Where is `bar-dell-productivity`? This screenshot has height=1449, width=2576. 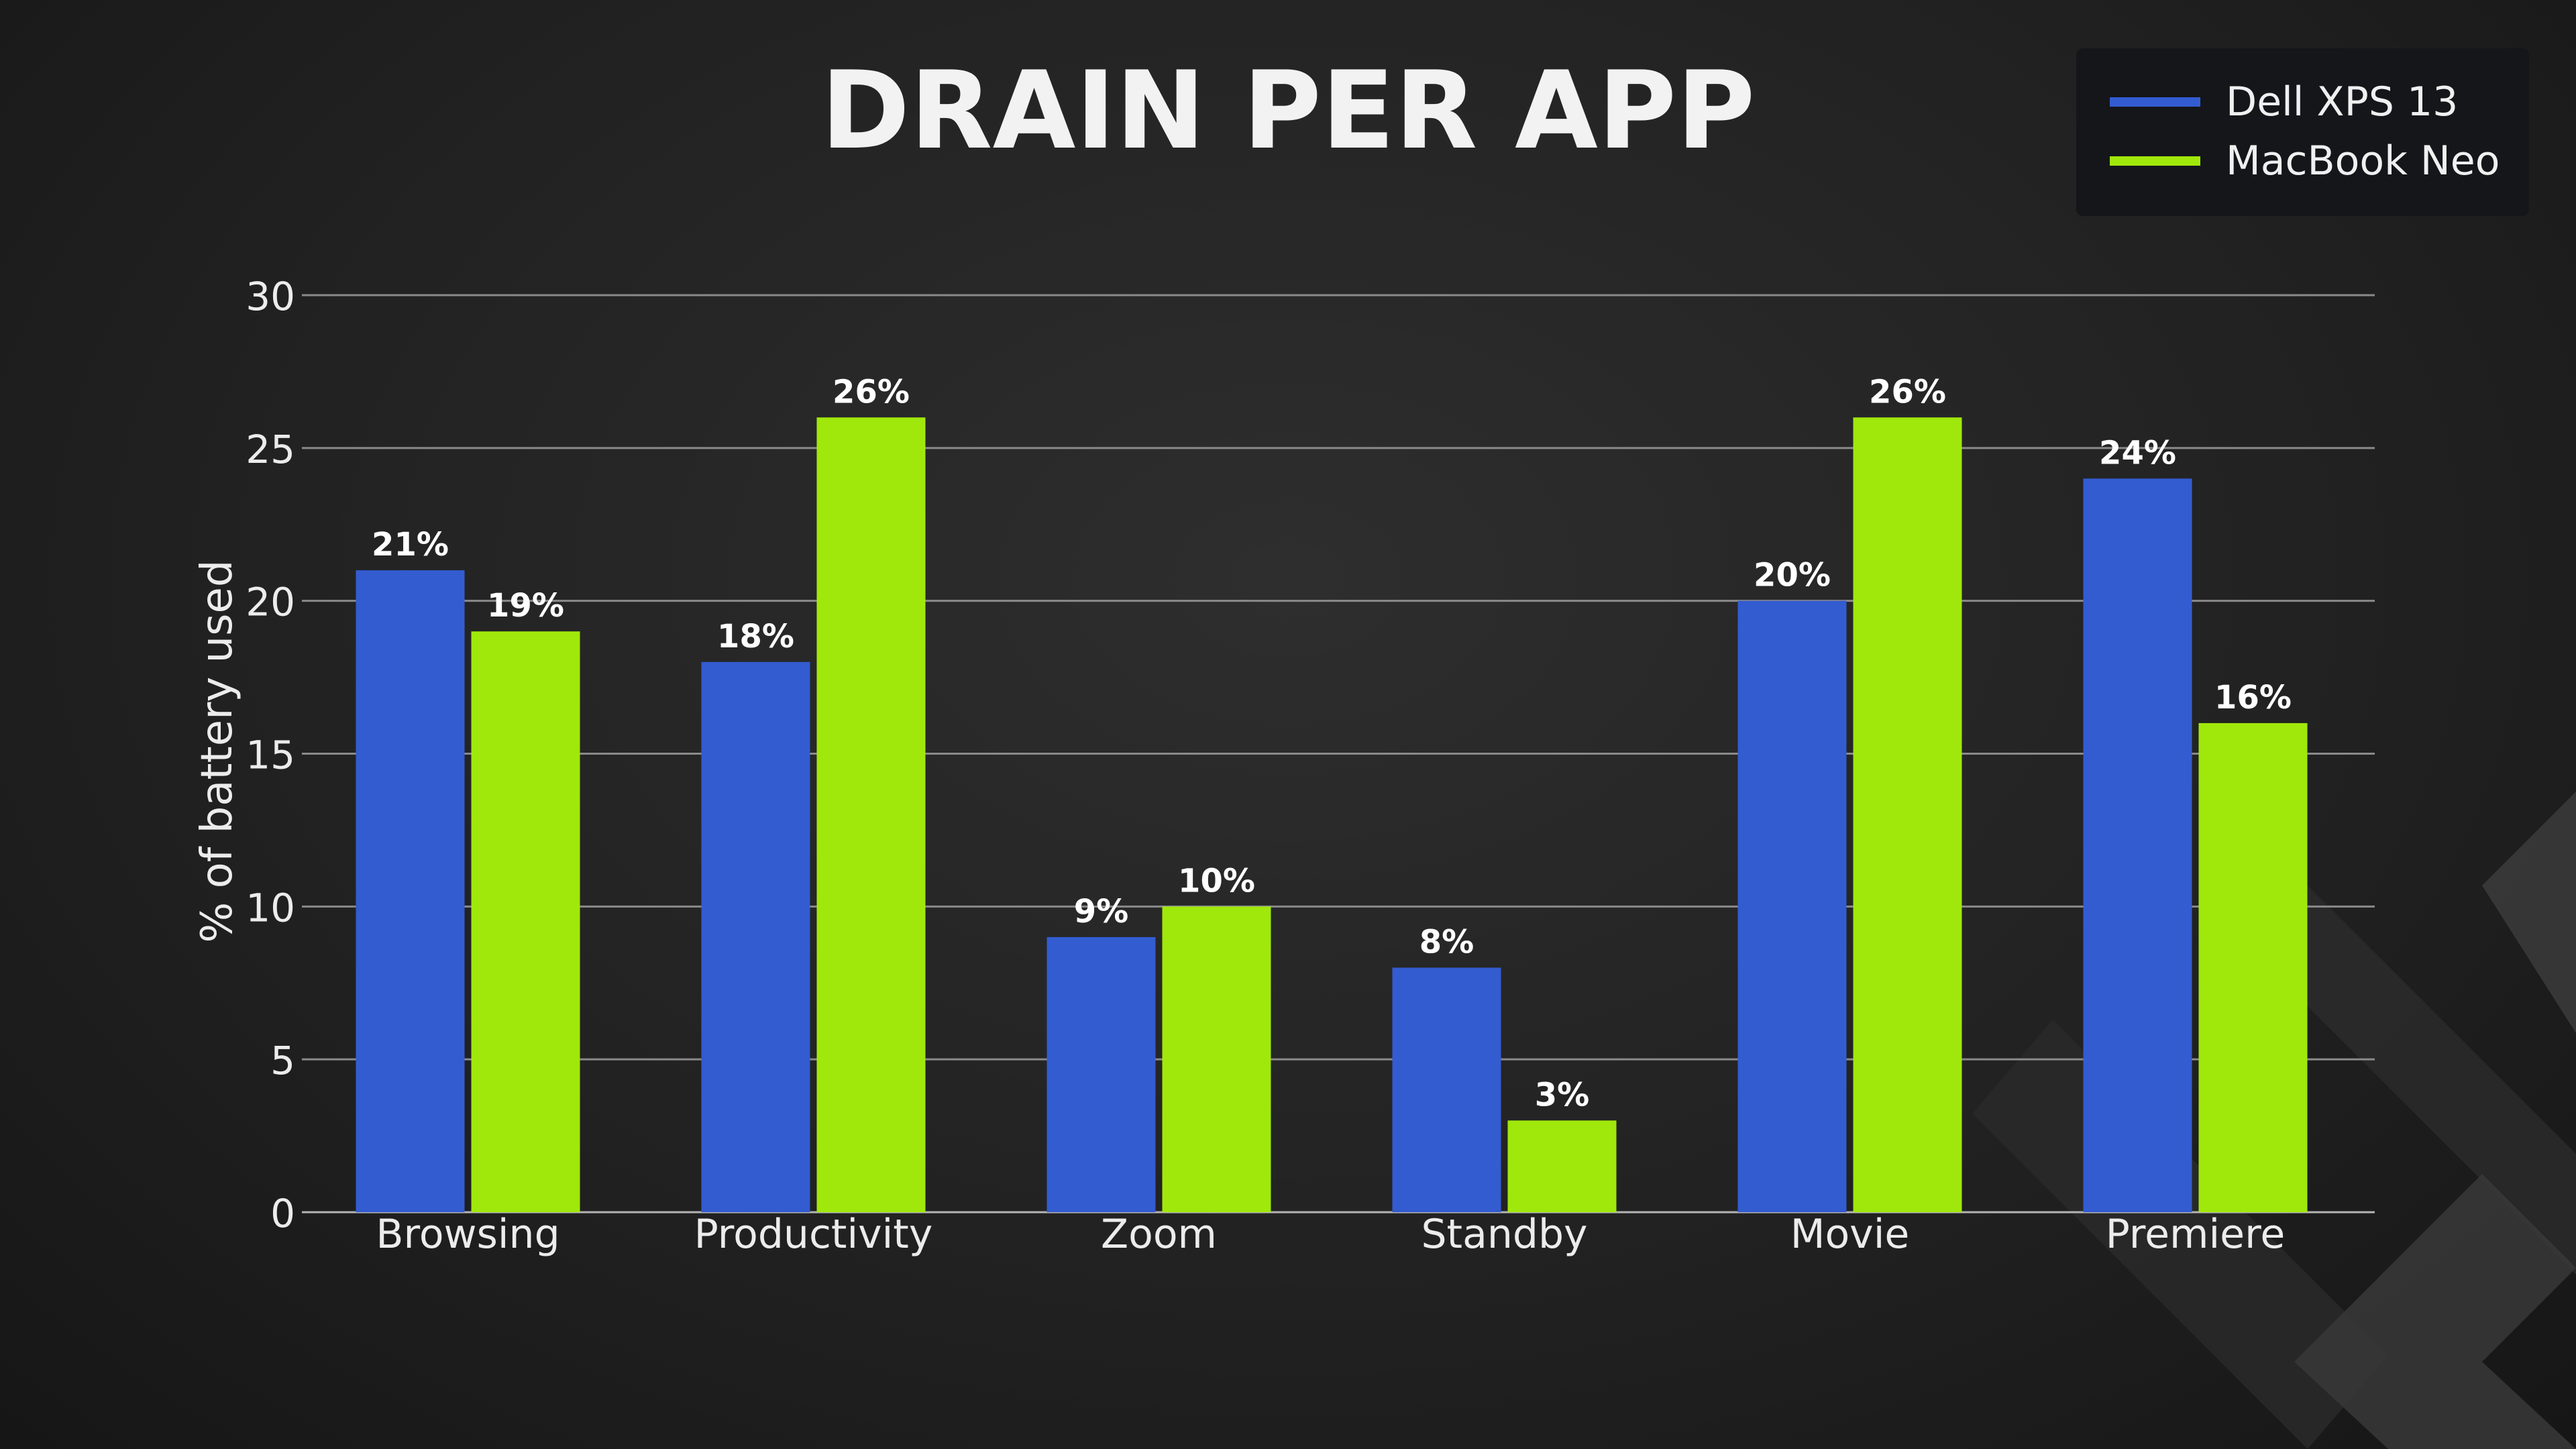 bar-dell-productivity is located at coordinates (755, 936).